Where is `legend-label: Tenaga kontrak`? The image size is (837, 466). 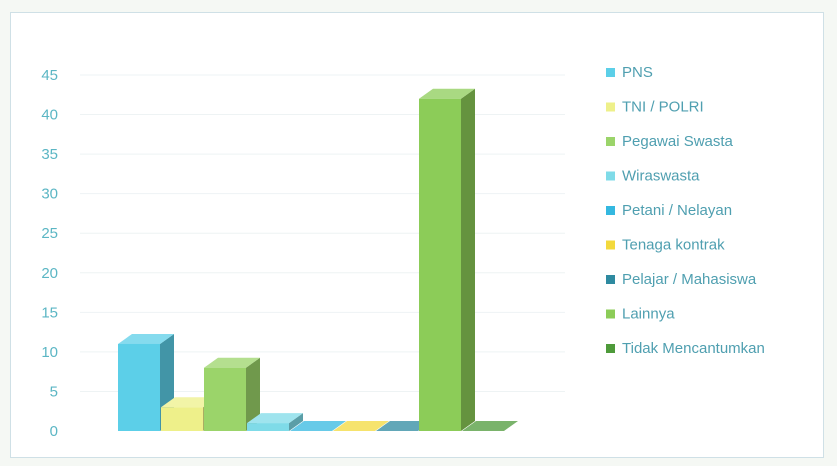
legend-label: Tenaga kontrak is located at coordinates (673, 245).